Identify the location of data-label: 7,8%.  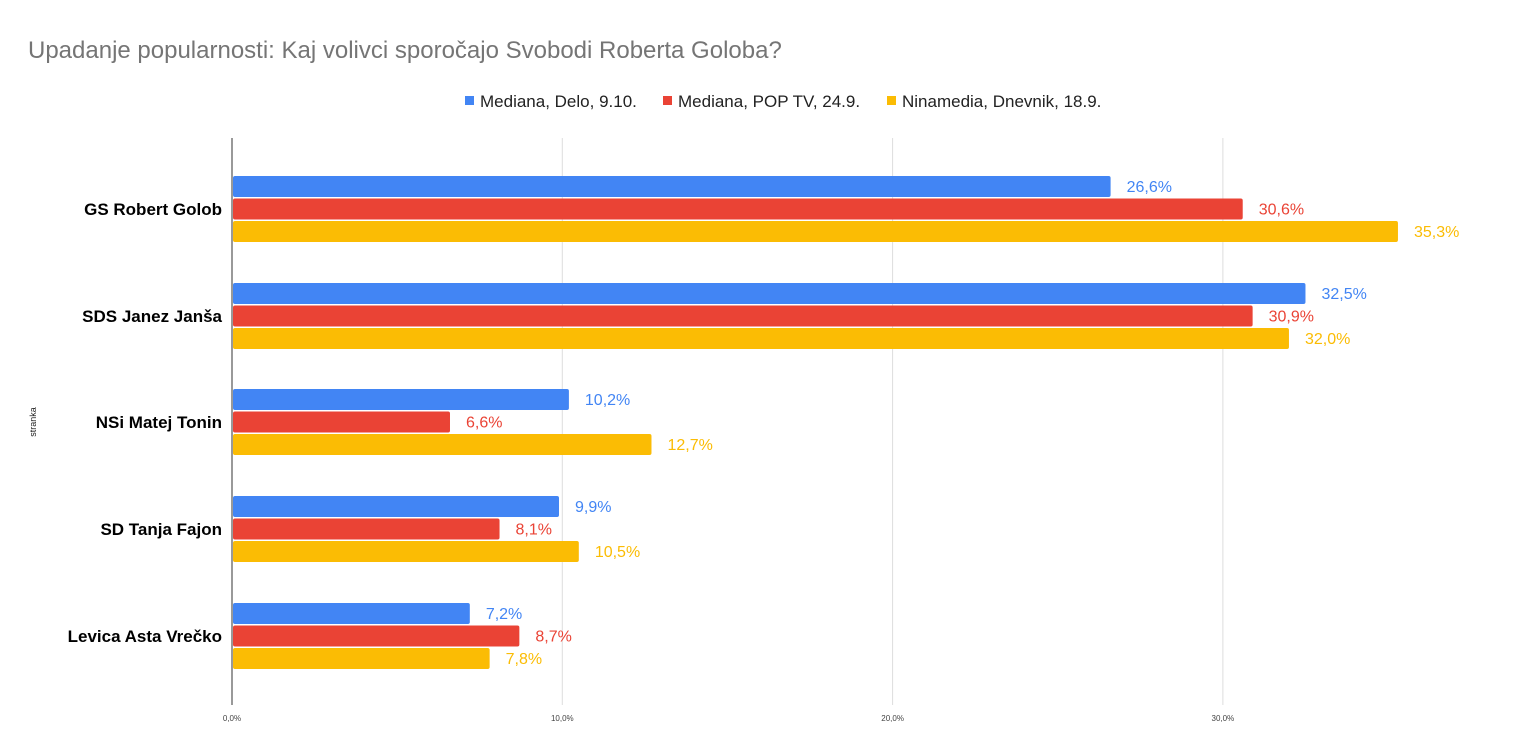
(524, 659).